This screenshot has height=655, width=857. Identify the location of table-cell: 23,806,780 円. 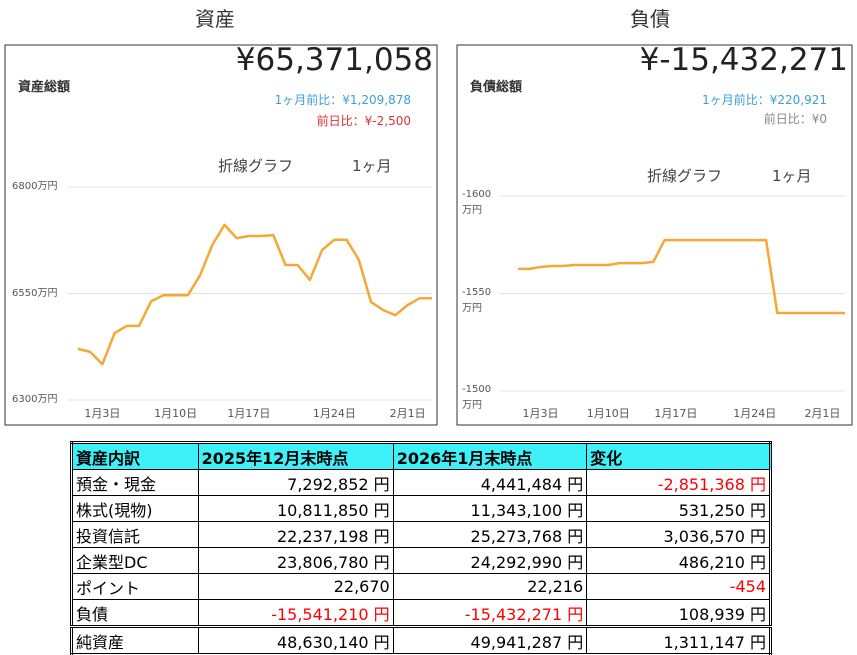
(295, 560).